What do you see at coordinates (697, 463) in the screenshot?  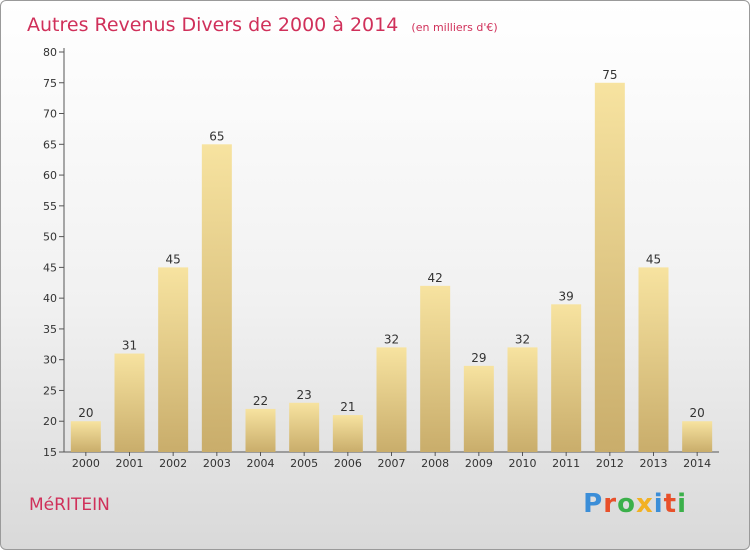 I see `x-tick-label: 2014` at bounding box center [697, 463].